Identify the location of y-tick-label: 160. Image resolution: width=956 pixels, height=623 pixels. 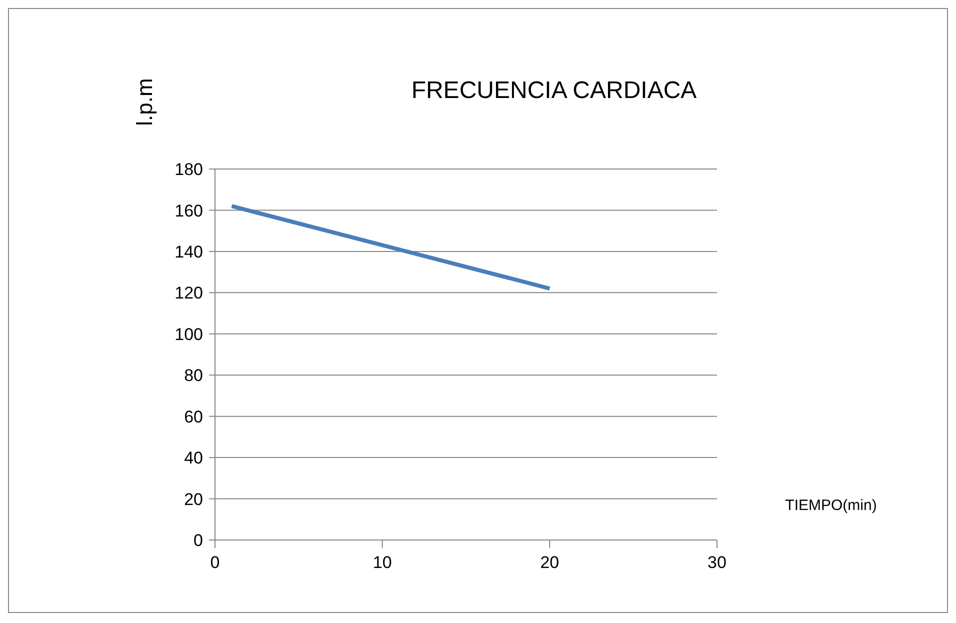
(188, 210).